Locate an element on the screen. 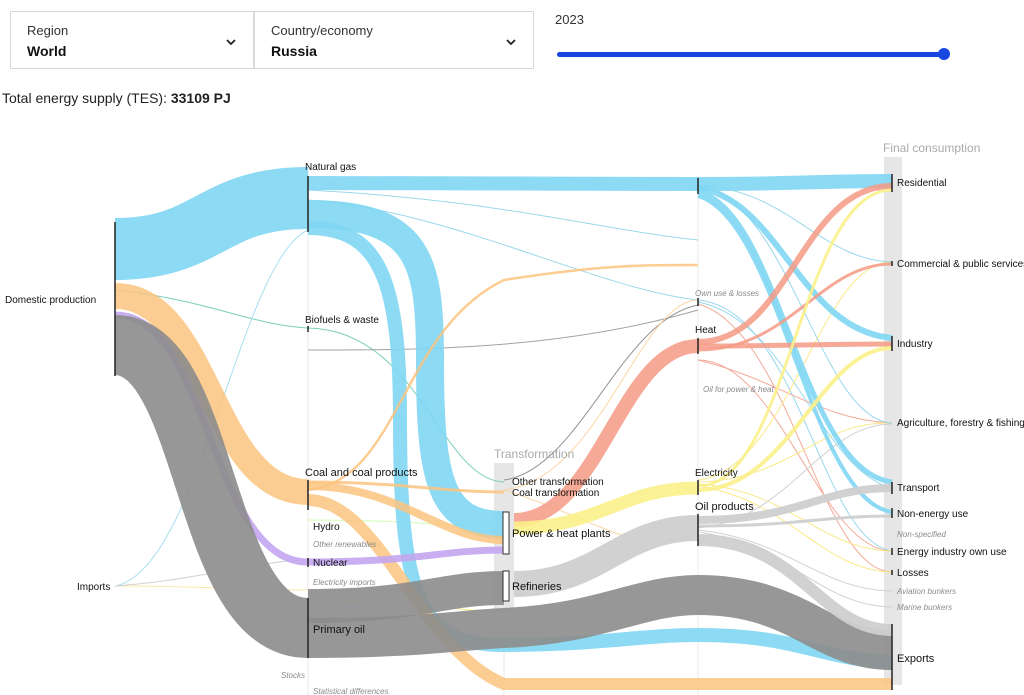 Image resolution: width=1024 pixels, height=695 pixels. label-other-transformation: Other transformation is located at coordinates (558, 482).